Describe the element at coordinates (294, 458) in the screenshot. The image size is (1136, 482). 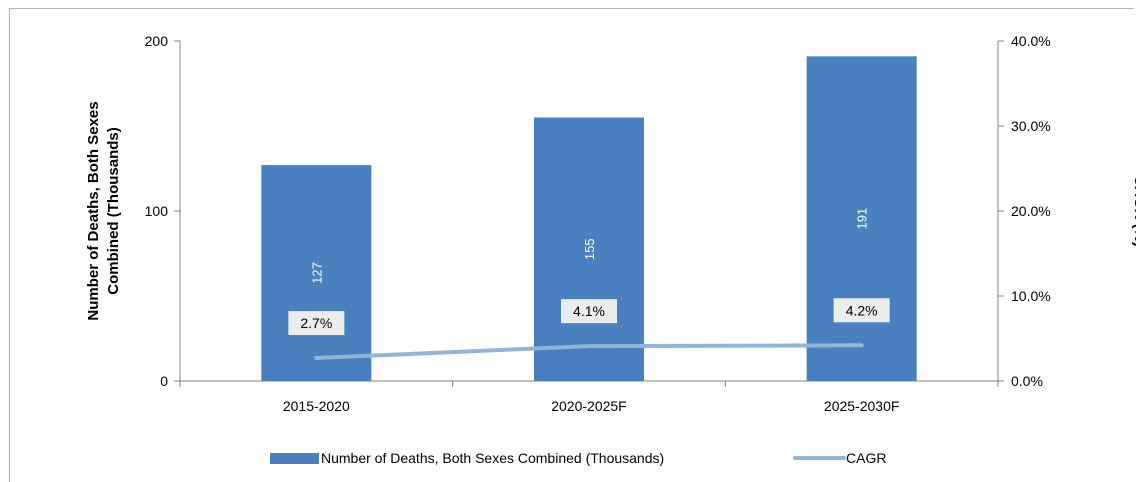
I see `legend-swatch-bars` at that location.